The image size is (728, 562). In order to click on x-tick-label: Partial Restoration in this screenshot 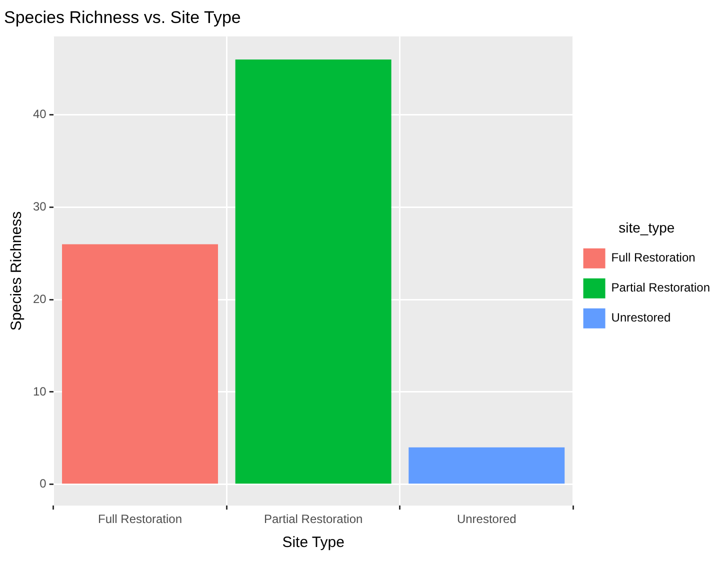, I will do `click(313, 519)`.